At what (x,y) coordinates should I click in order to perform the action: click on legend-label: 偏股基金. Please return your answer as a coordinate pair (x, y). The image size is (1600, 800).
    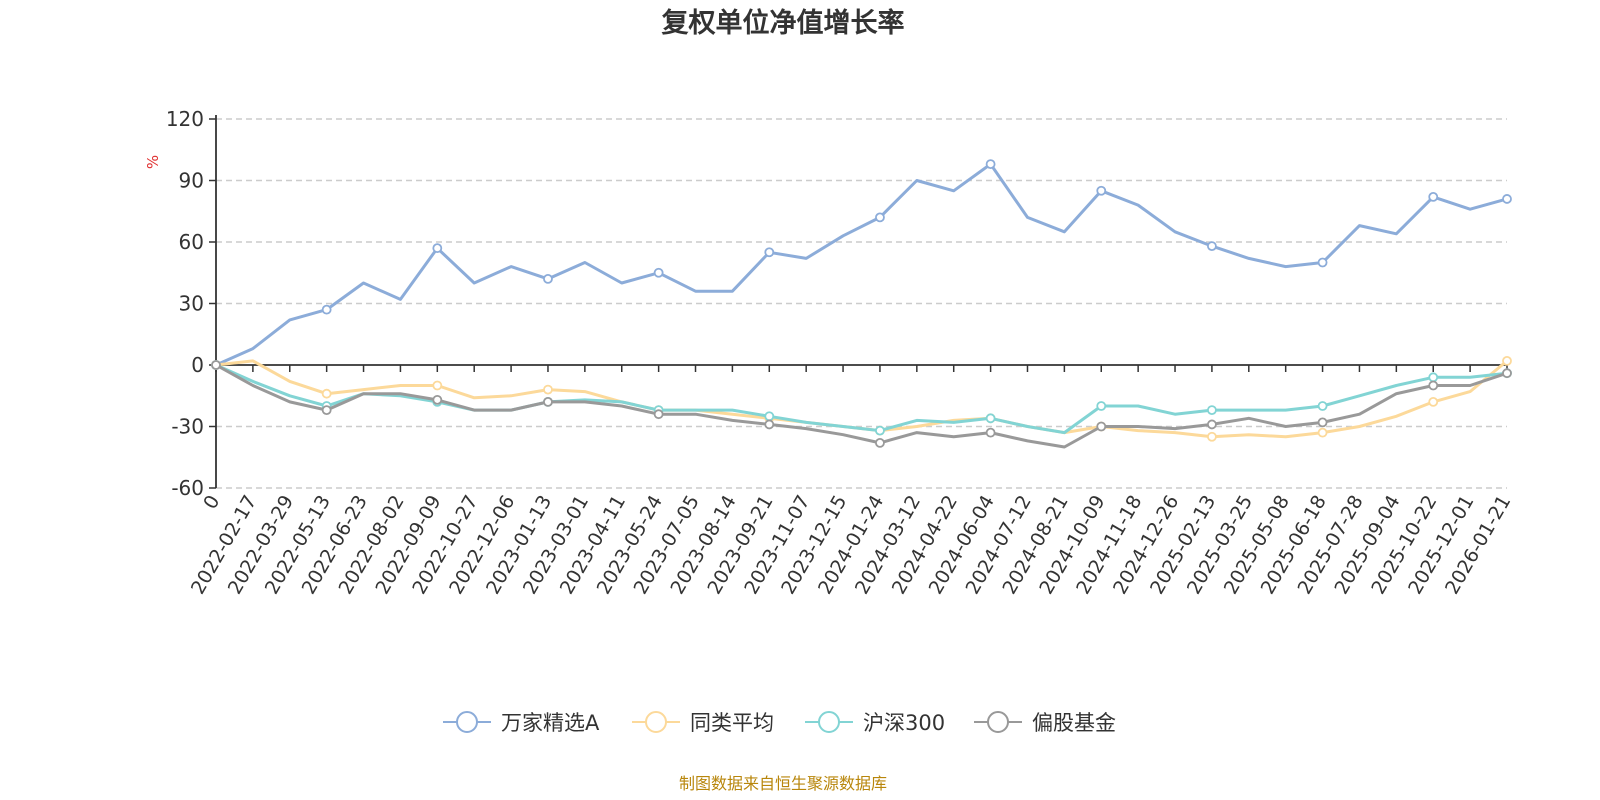
    Looking at the image, I should click on (1074, 723).